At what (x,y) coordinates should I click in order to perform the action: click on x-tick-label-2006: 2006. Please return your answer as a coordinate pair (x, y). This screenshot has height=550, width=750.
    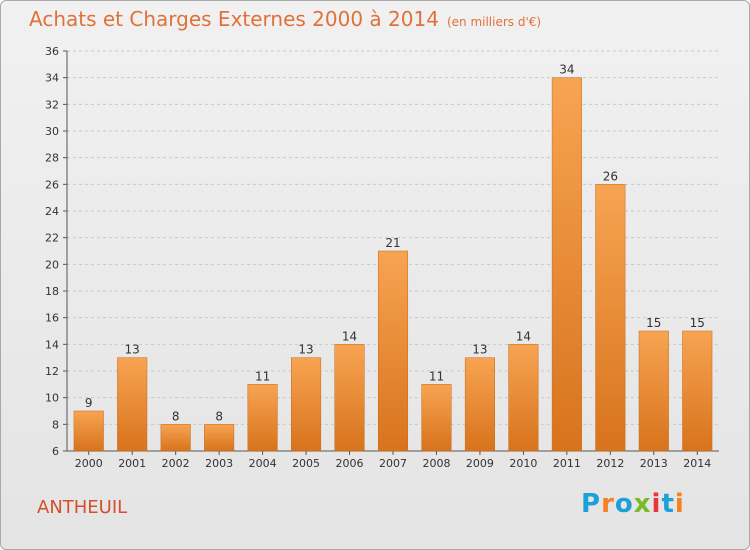
    Looking at the image, I should click on (350, 463).